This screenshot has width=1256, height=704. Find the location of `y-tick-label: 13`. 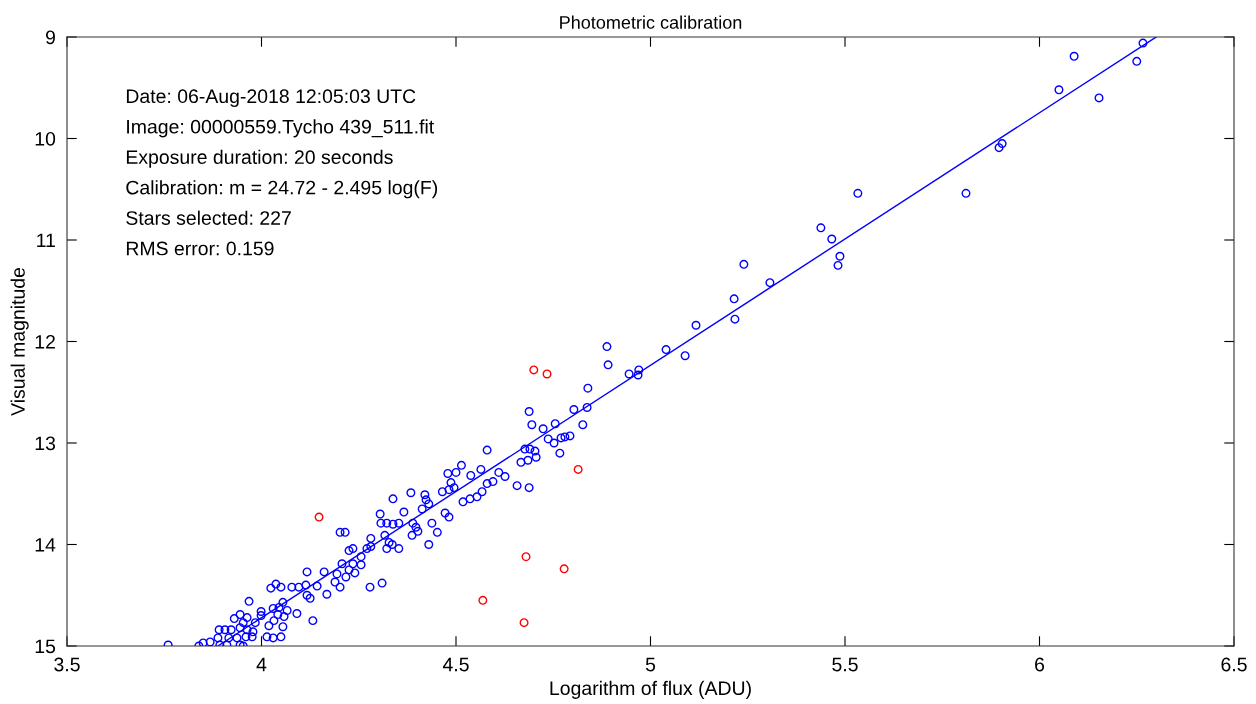

y-tick-label: 13 is located at coordinates (45, 443).